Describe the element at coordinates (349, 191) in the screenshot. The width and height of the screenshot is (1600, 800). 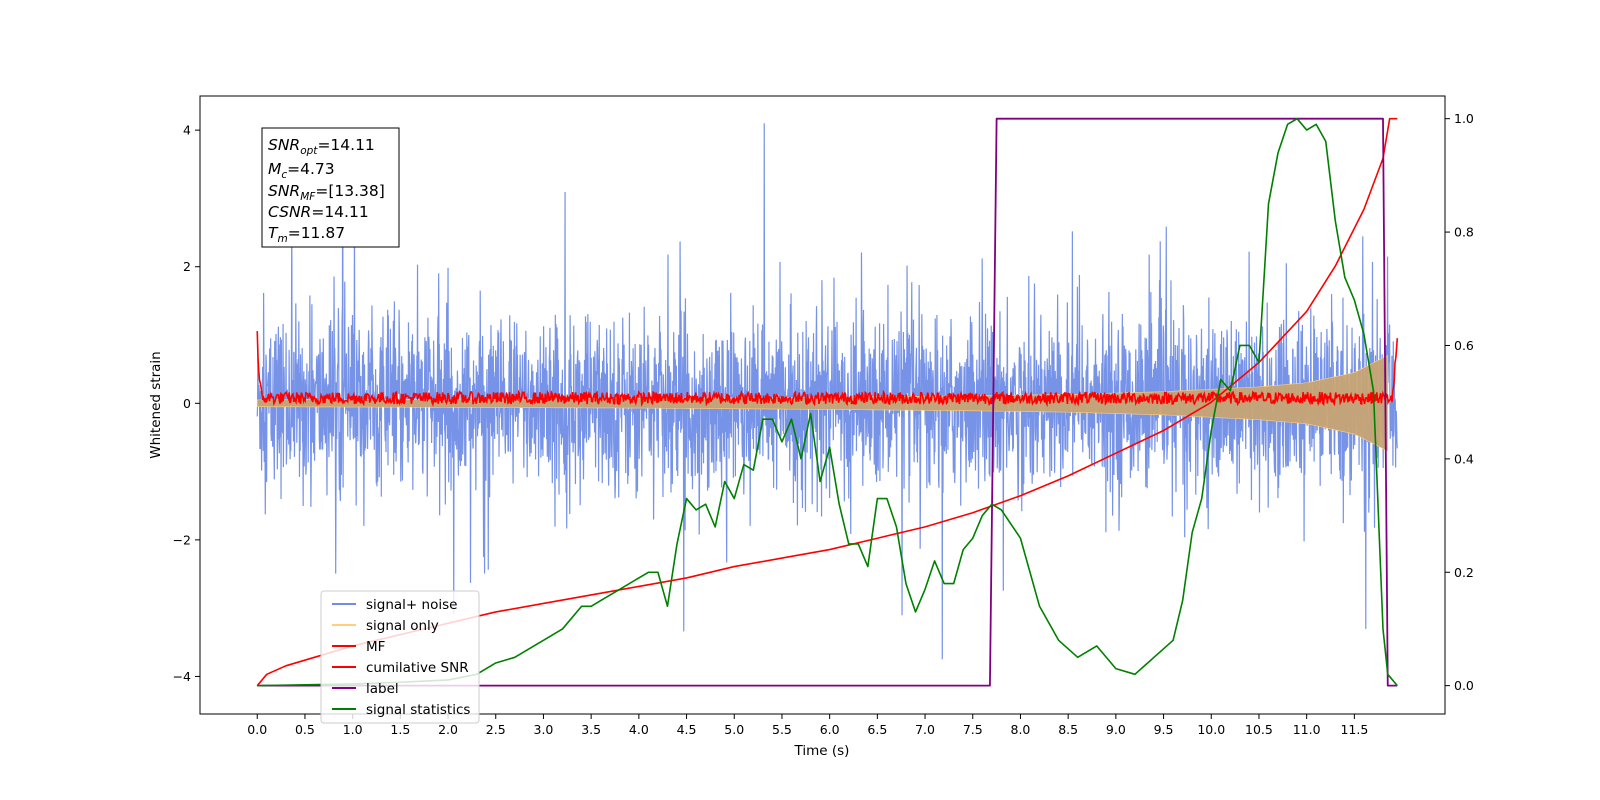
I see `snr-mf-value: =[13.38]` at that location.